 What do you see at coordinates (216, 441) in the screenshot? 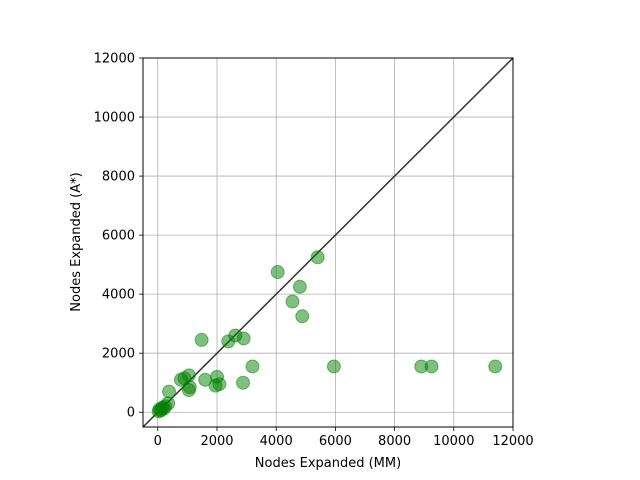
I see `x-tick-label: 2000` at bounding box center [216, 441].